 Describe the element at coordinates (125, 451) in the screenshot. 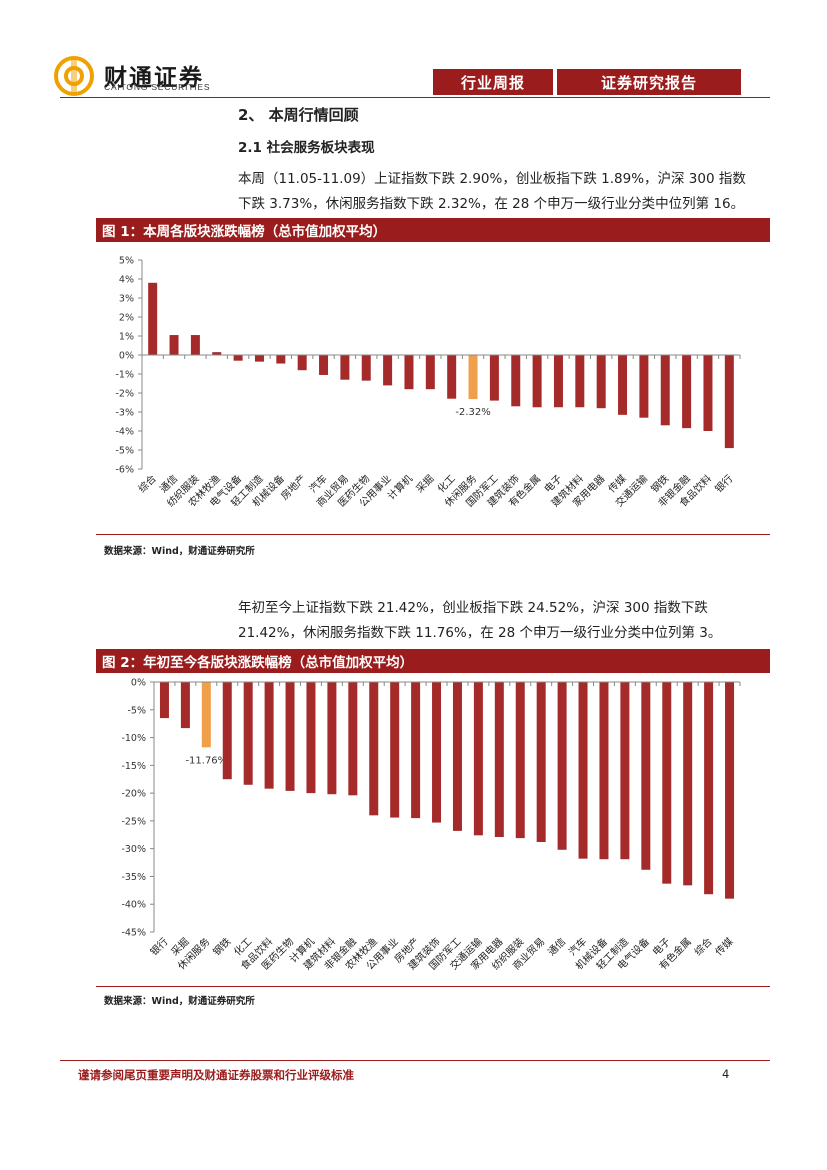

I see `chart1-y-tick-label: -5%` at that location.